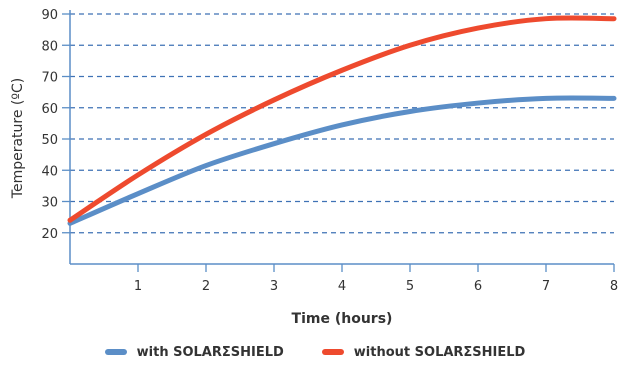  Describe the element at coordinates (274, 286) in the screenshot. I see `x-tick-label-3: 3` at that location.